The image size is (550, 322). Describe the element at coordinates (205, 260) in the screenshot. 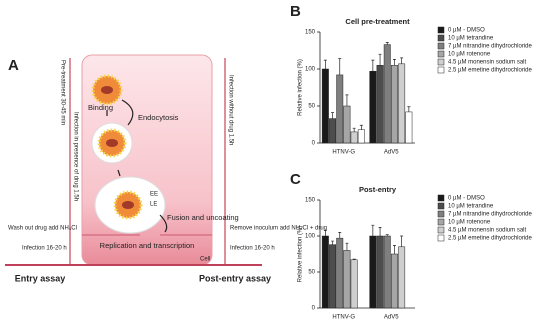

I see `cell-label: Cell` at that location.